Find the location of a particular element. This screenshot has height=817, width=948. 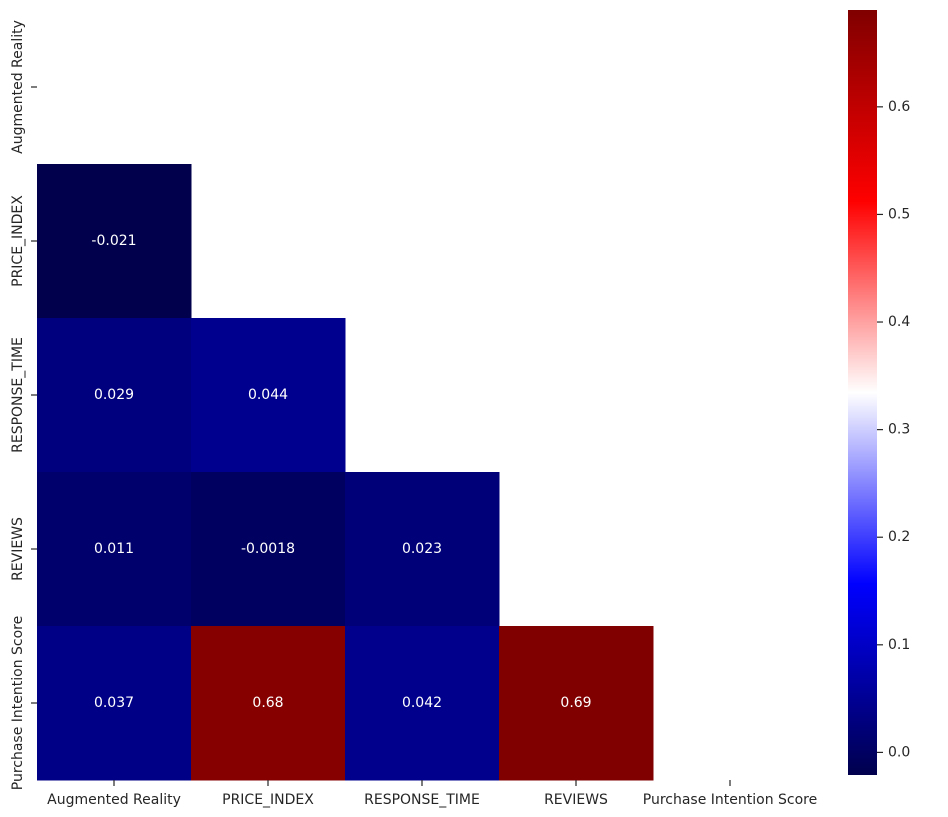

y-tick-label: PRICE_INDEX is located at coordinates (18, 241).